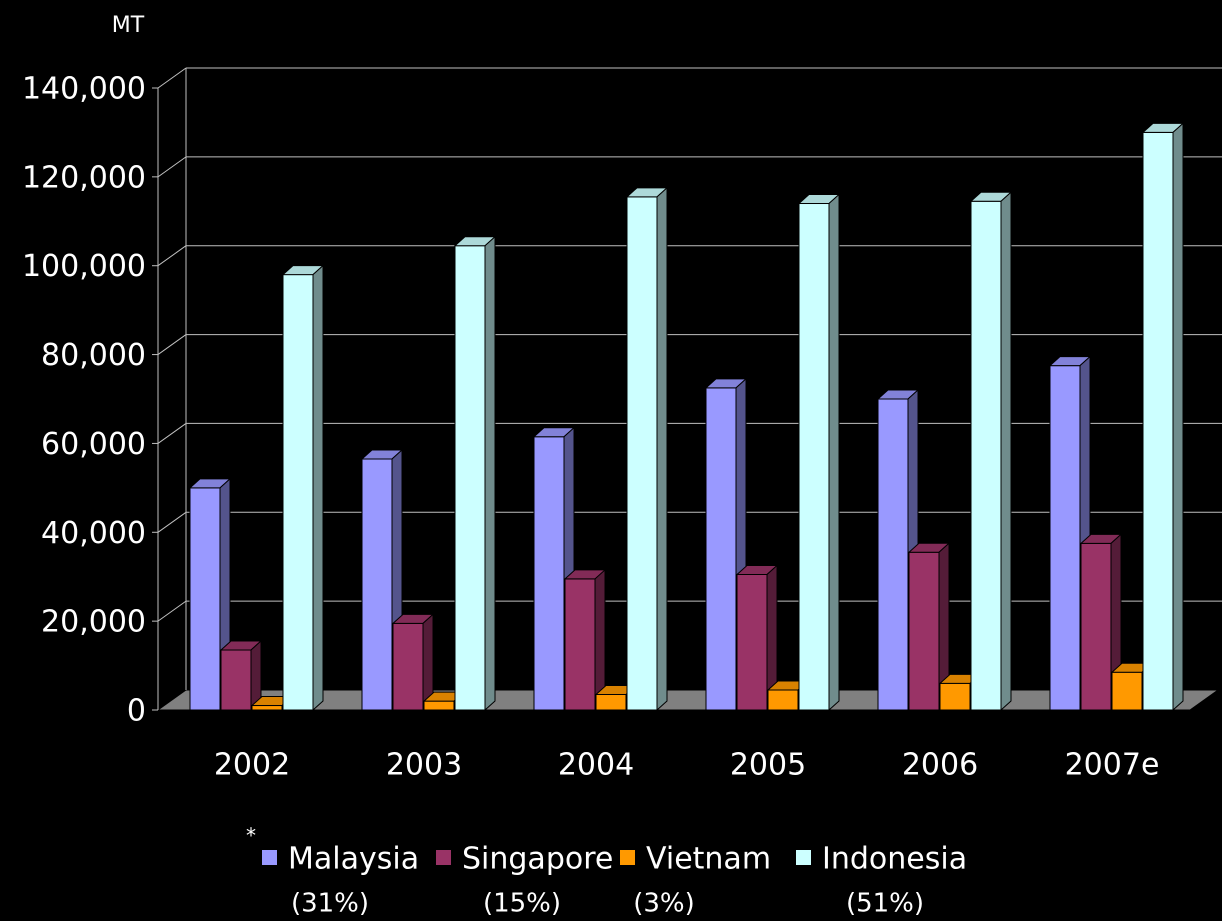 Image resolution: width=1222 pixels, height=921 pixels. I want to click on legend-label: Malaysia, so click(353, 859).